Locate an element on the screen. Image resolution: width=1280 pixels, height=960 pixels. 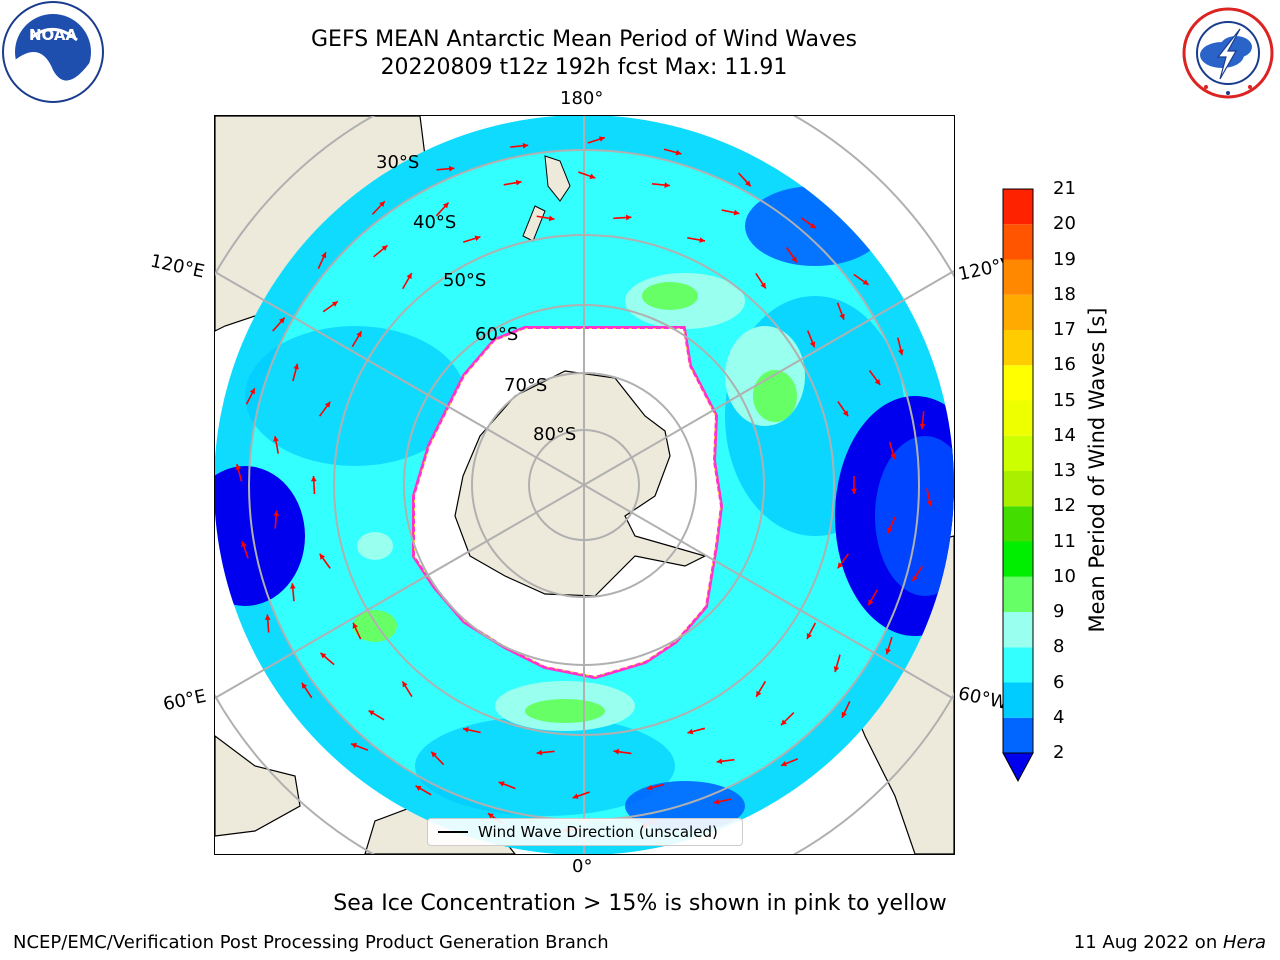
colorbar-tick-label: 4 is located at coordinates (1059, 717).